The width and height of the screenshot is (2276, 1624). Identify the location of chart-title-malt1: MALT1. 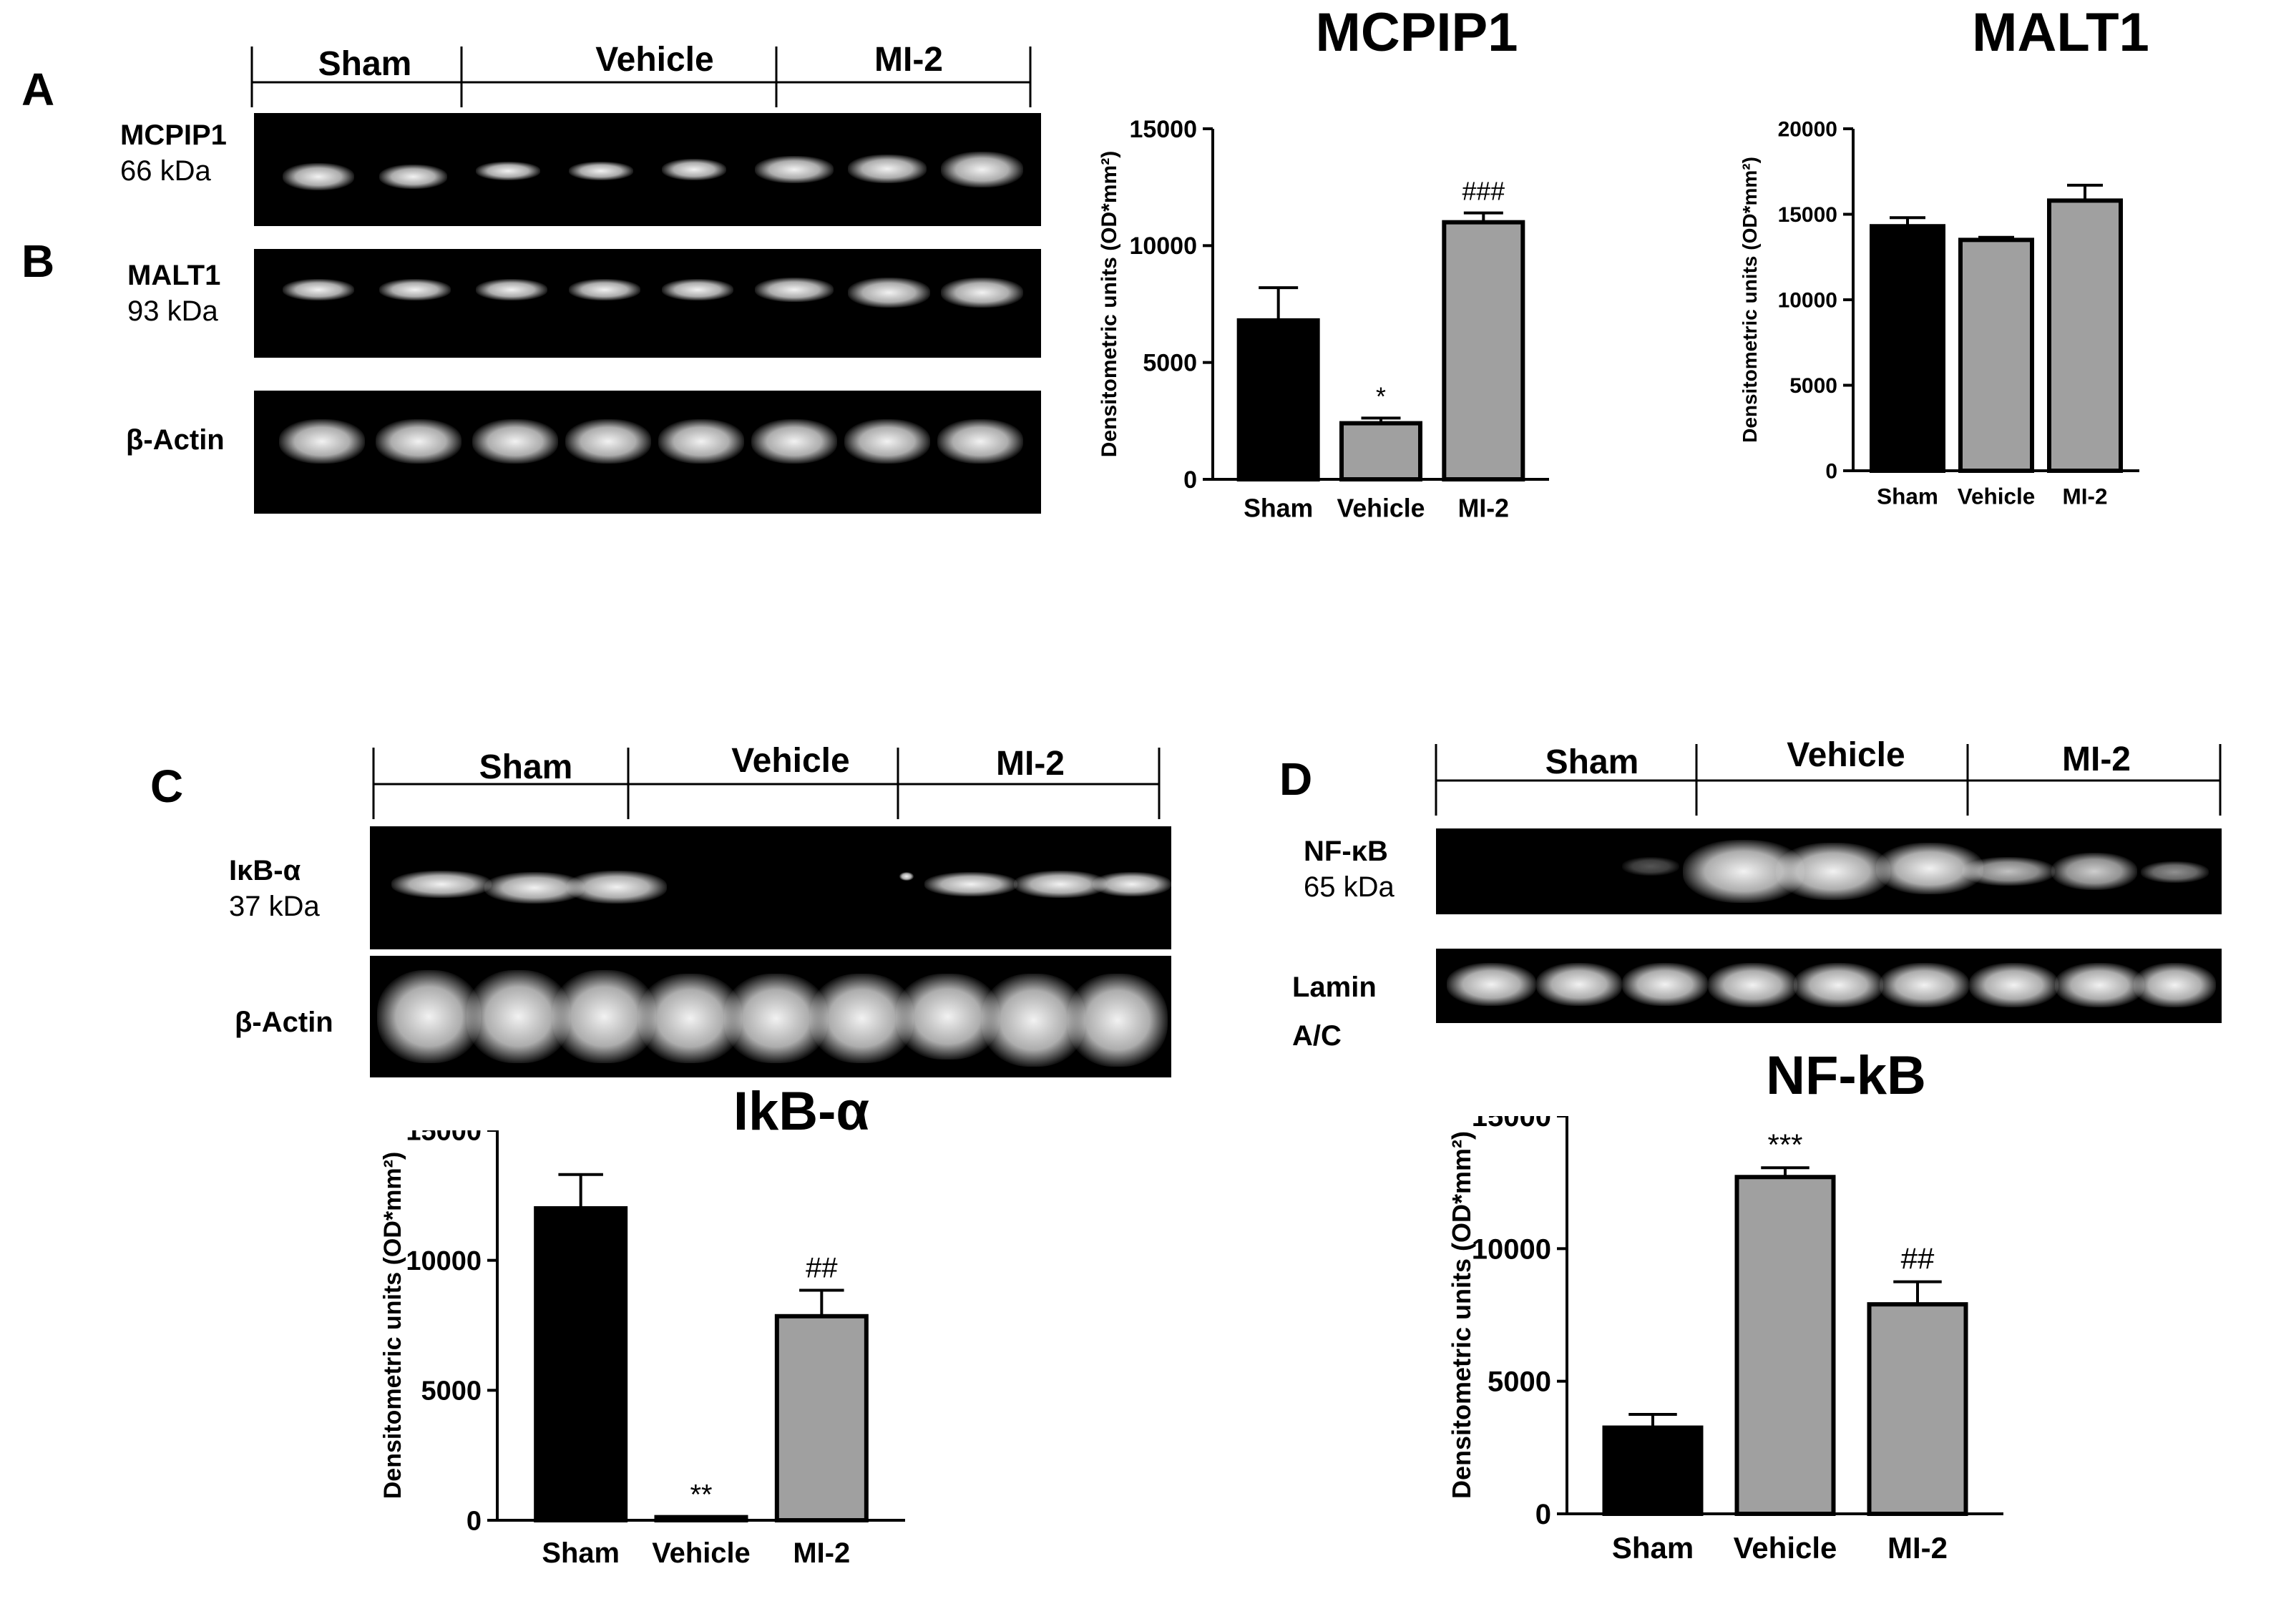
(2061, 32).